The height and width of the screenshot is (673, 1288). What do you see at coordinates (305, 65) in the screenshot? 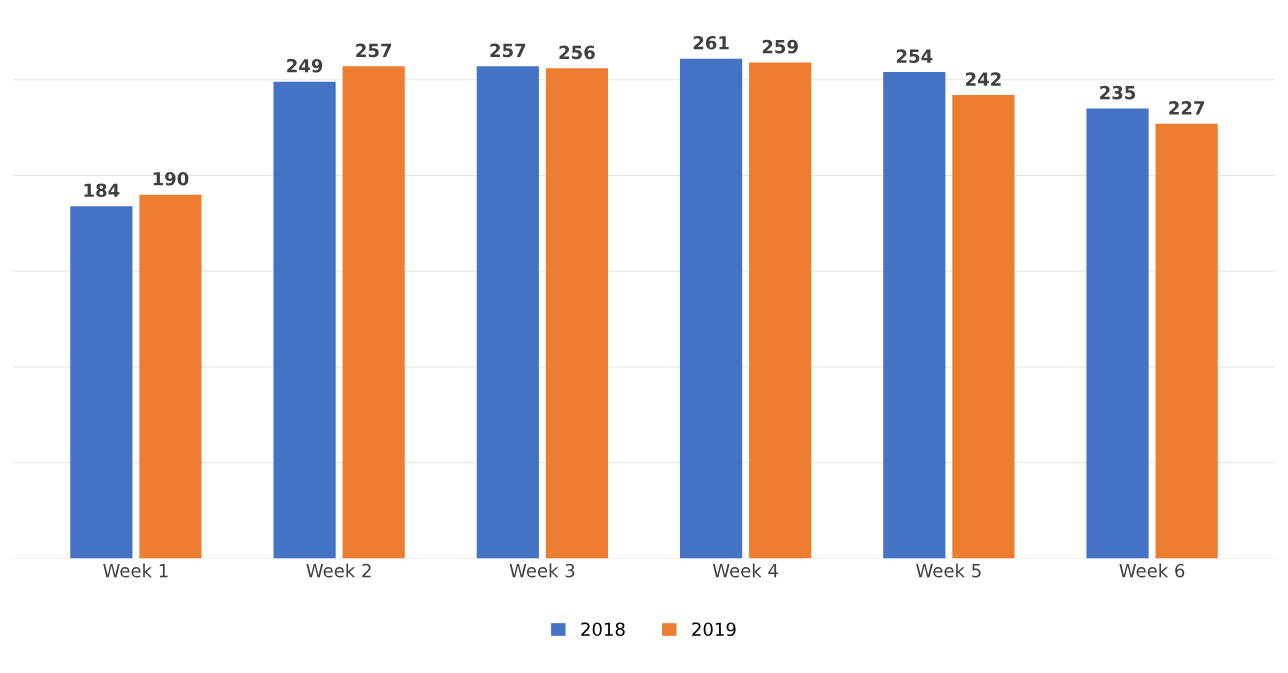
I see `data-label: 249` at bounding box center [305, 65].